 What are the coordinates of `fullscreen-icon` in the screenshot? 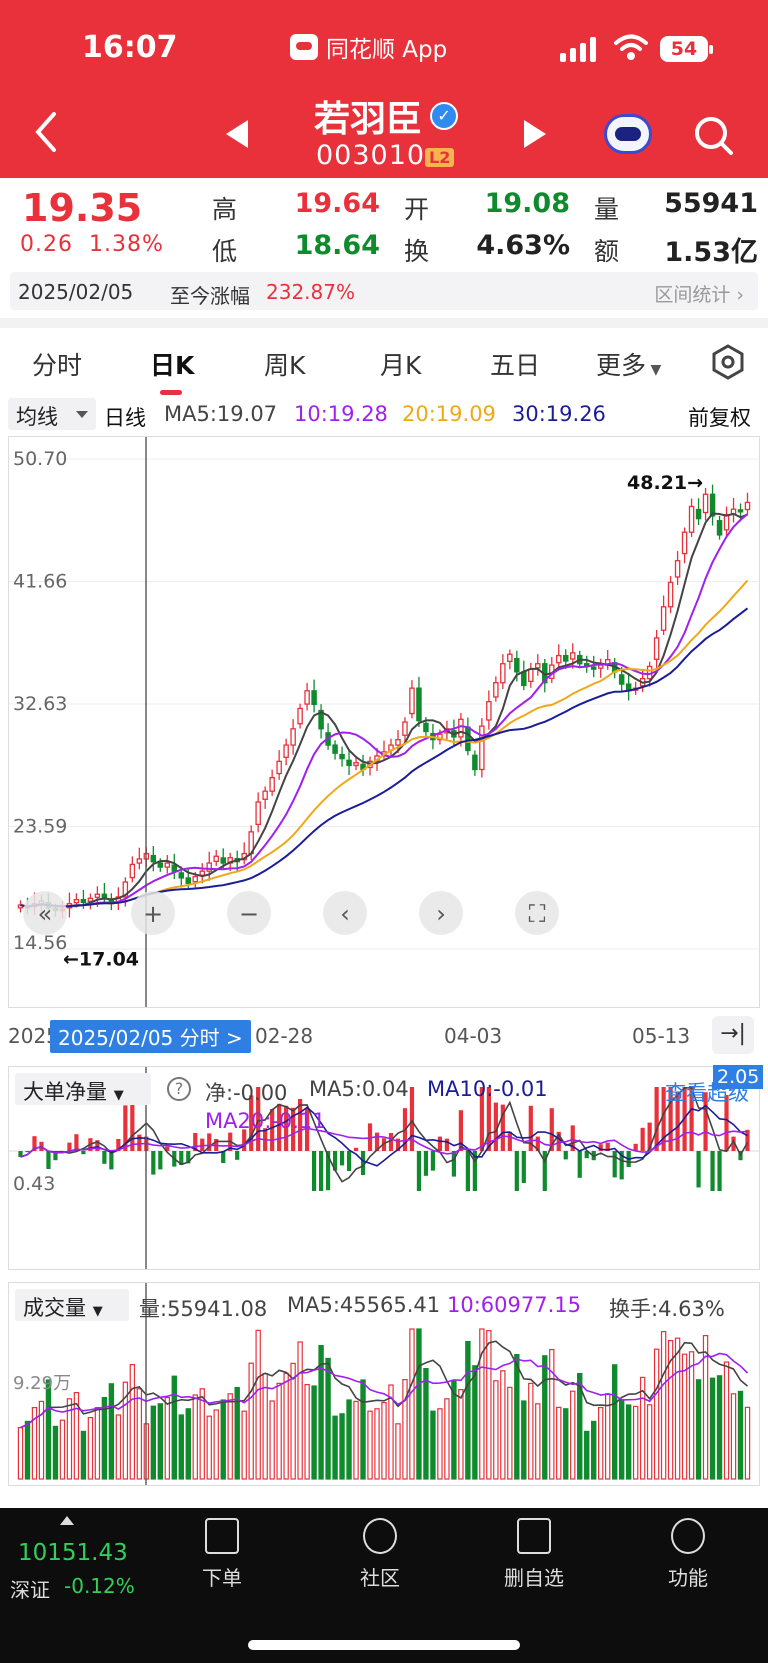 It's located at (537, 913).